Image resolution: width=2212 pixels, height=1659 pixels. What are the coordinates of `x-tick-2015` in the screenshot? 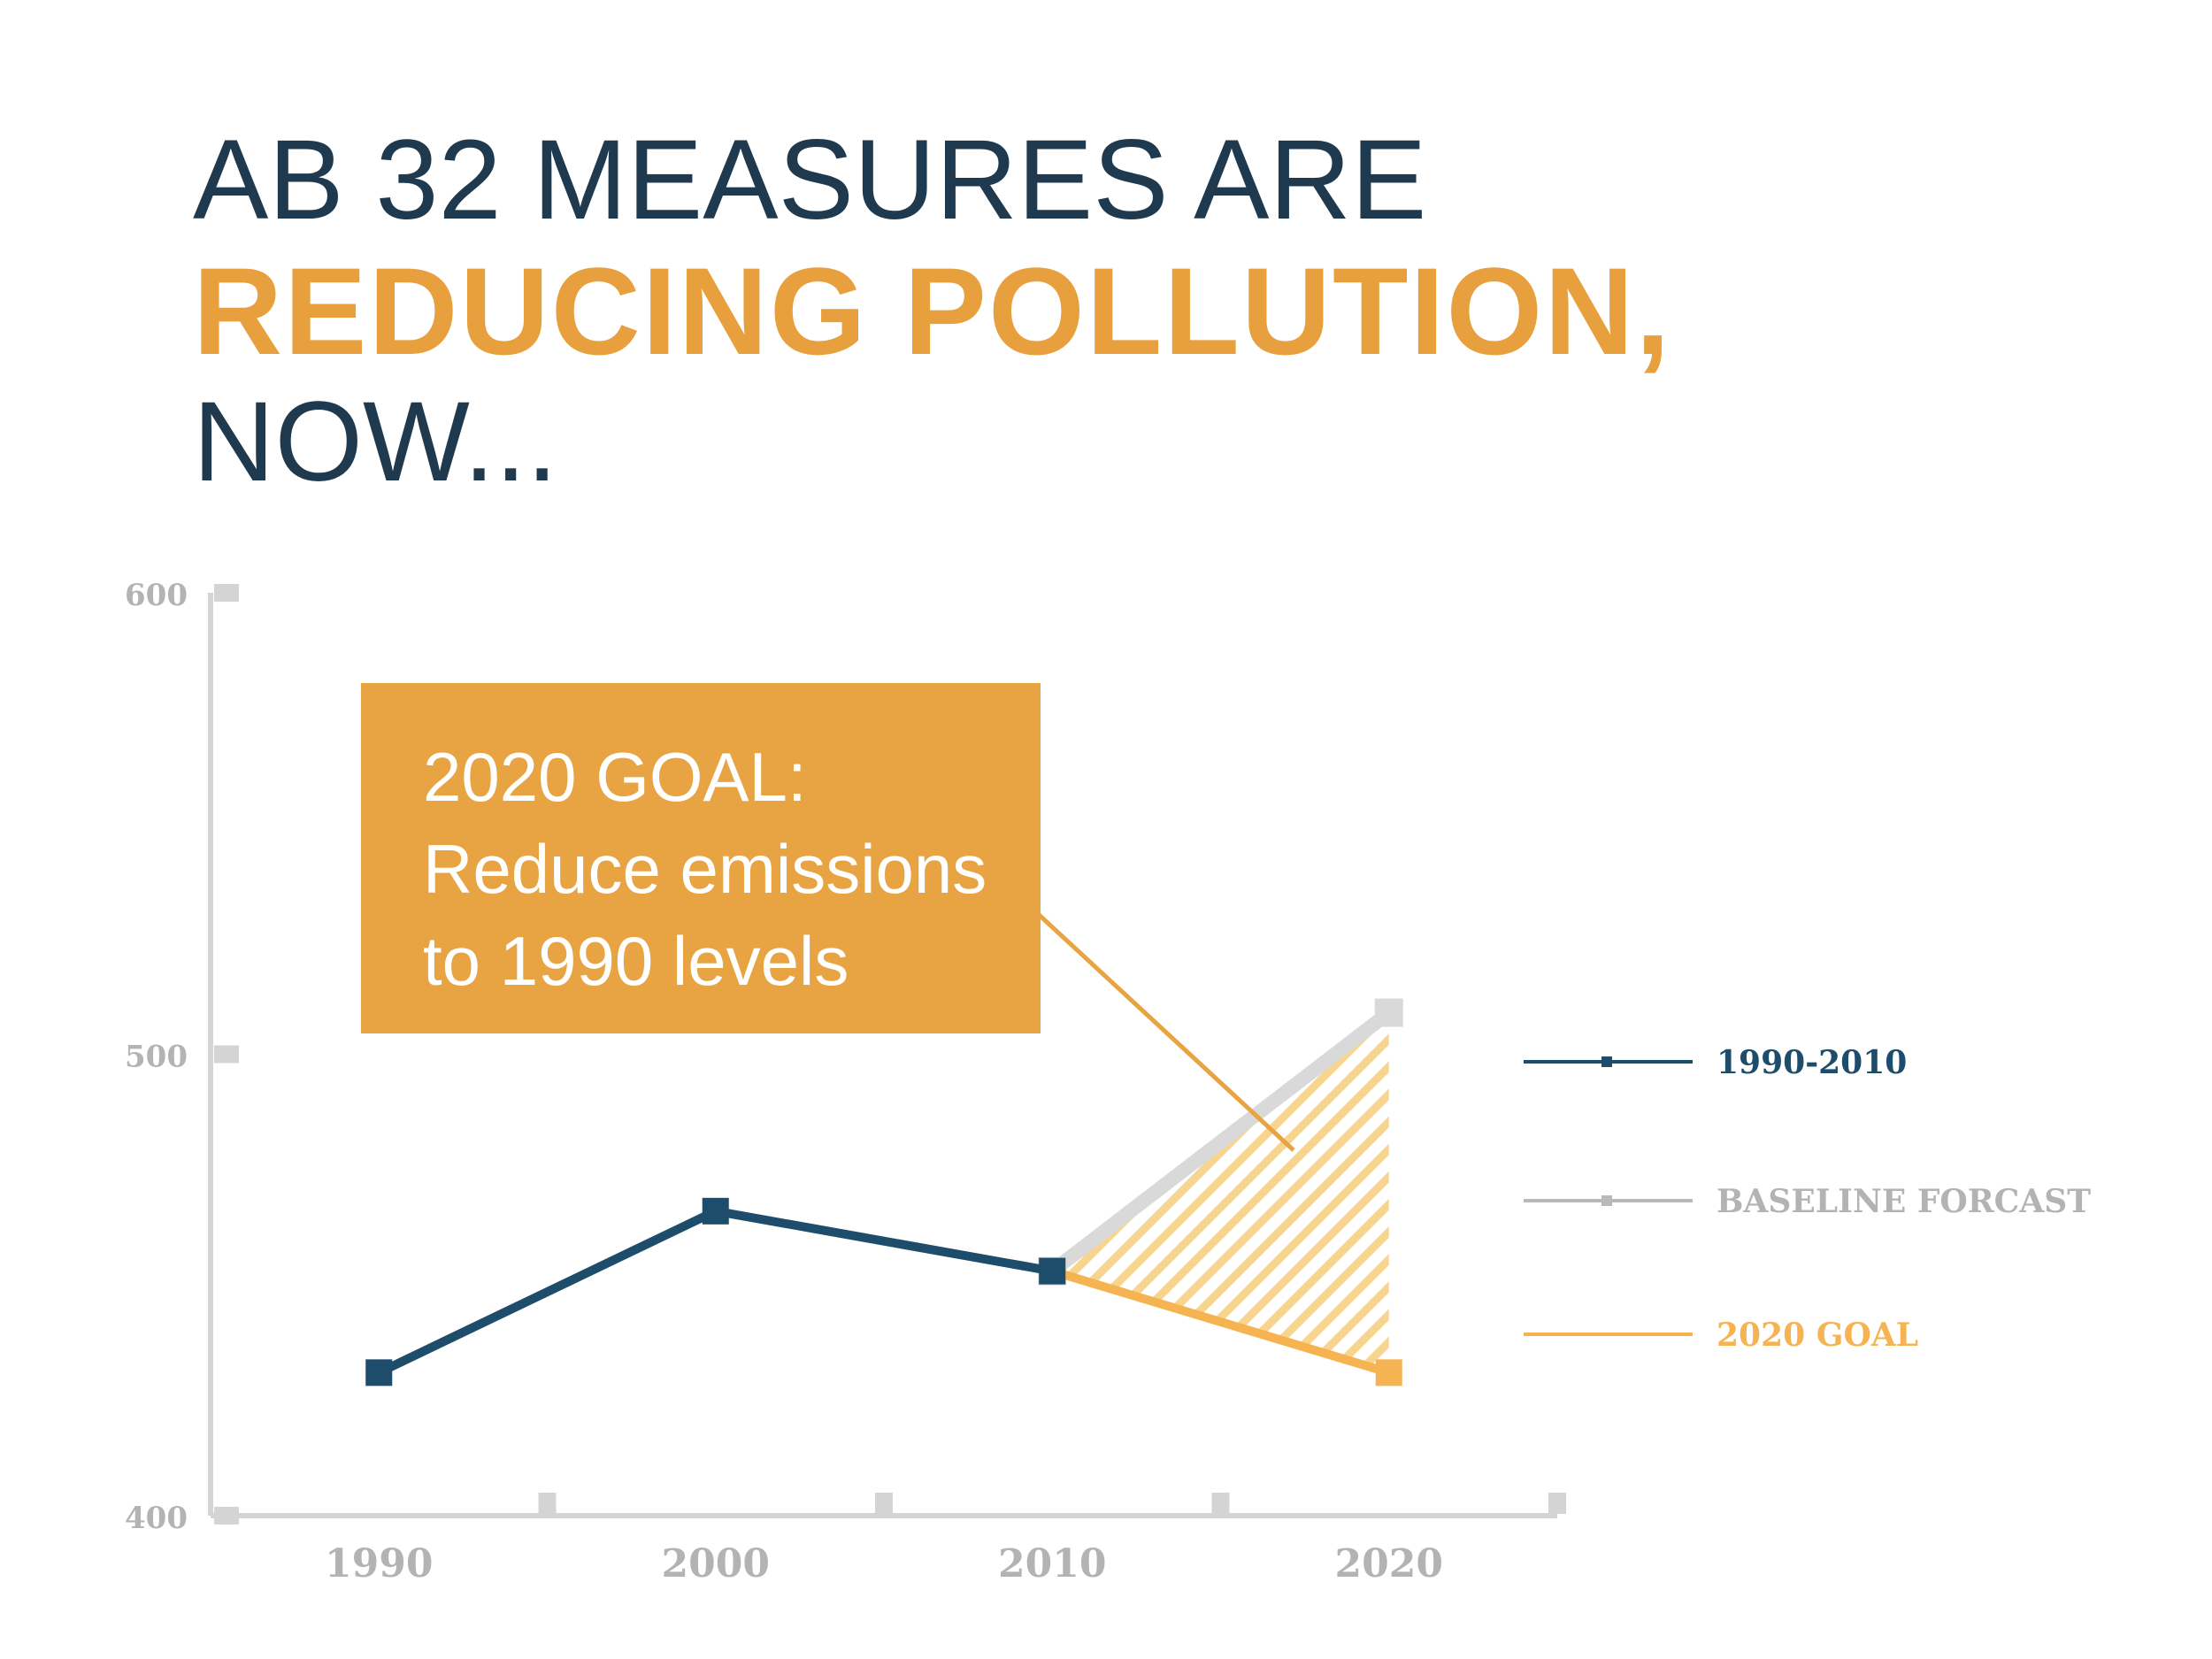 It's located at (1221, 1504).